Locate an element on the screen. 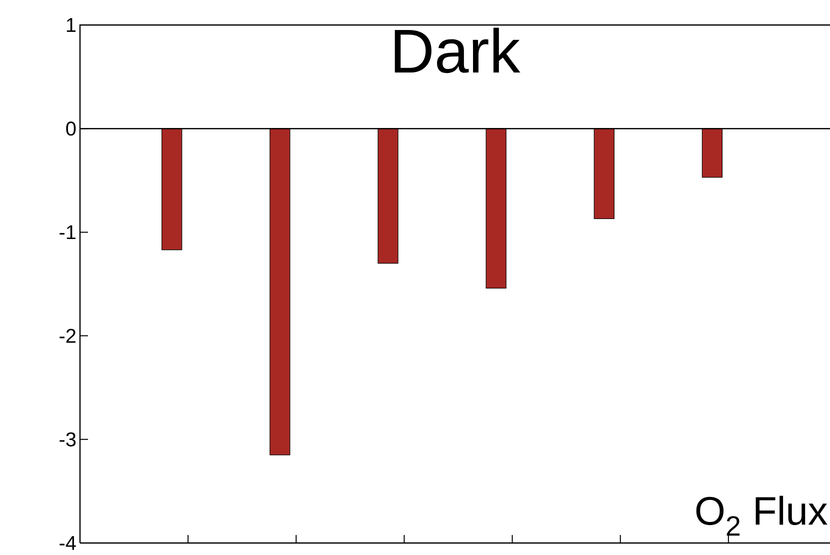 Image resolution: width=830 pixels, height=555 pixels. y-tick-label: -2 is located at coordinates (68, 335).